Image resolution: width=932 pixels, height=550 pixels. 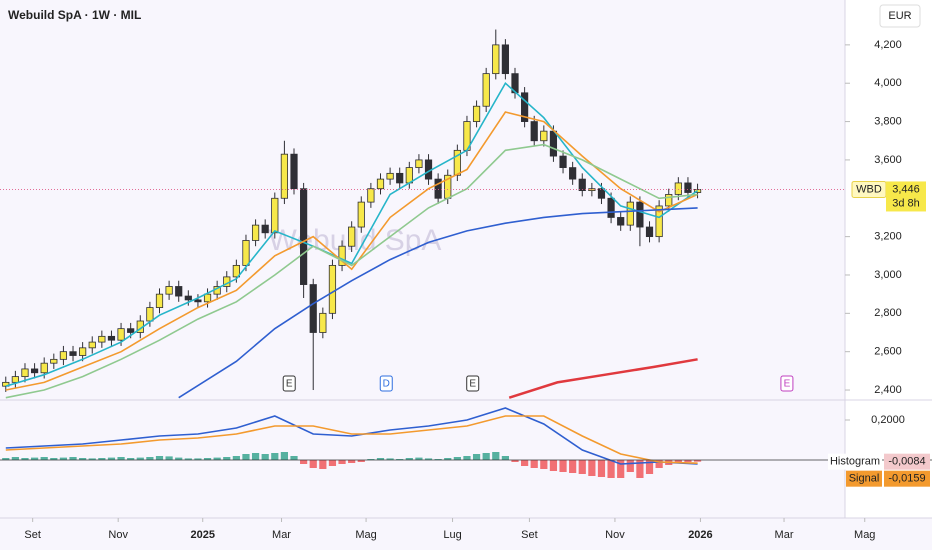 I want to click on y-tick-label: 2,600, so click(x=888, y=352).